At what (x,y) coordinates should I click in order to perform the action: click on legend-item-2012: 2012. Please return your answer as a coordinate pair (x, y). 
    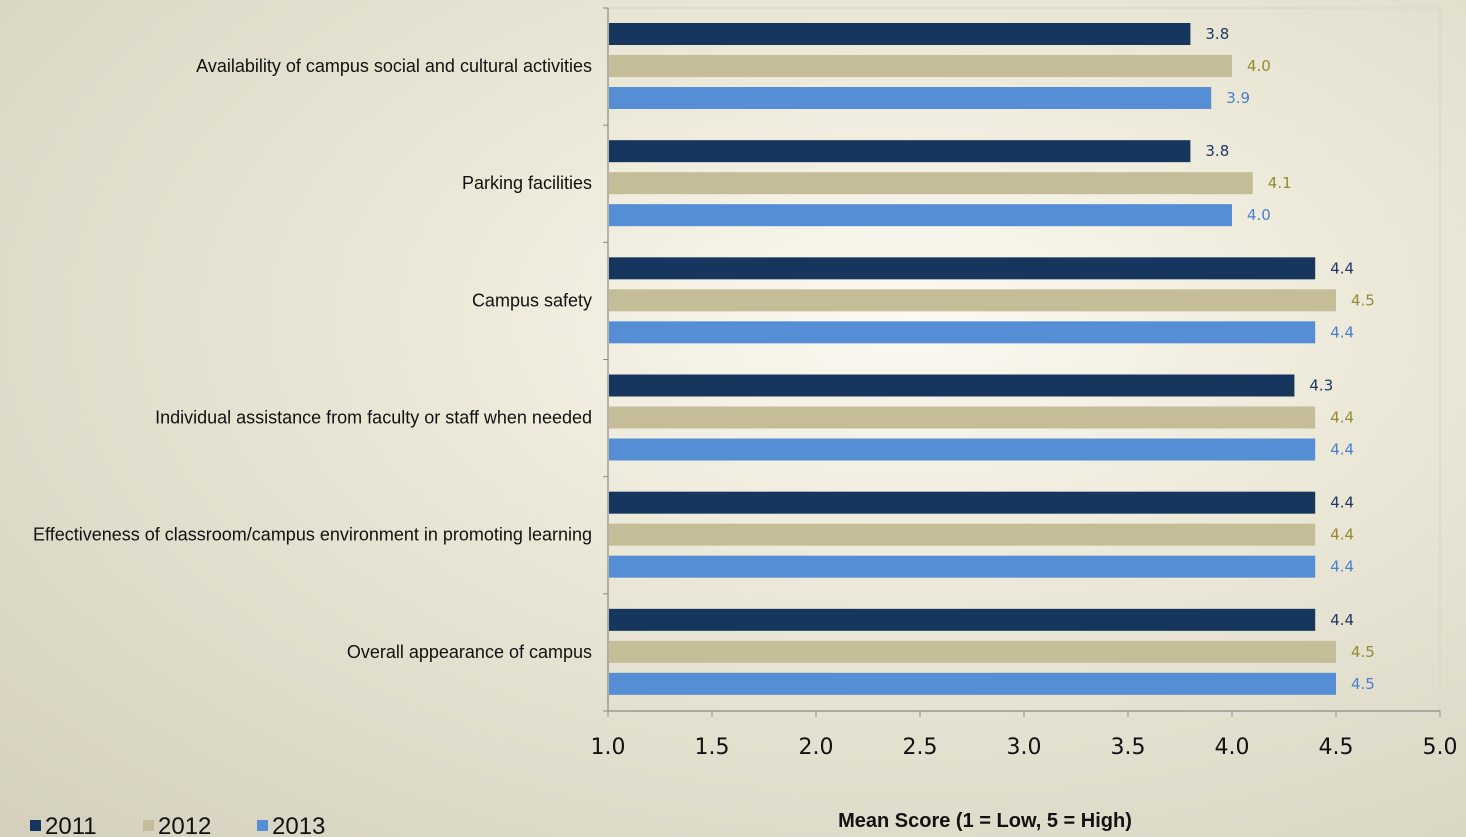
    Looking at the image, I should click on (177, 825).